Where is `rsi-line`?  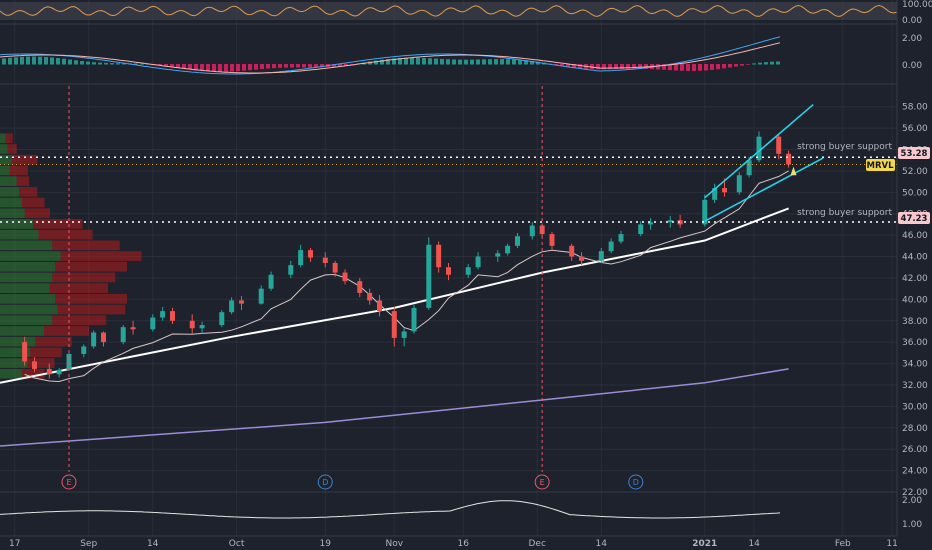 rsi-line is located at coordinates (449, 10).